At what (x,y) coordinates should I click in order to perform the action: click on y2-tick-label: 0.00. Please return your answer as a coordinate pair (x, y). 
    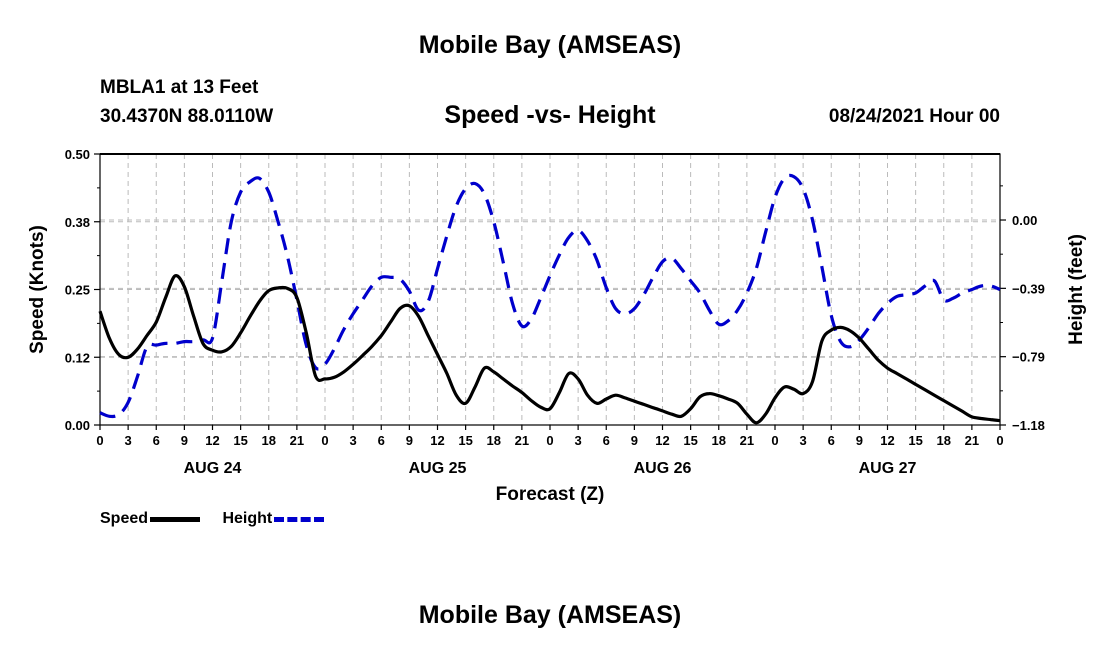
    Looking at the image, I should click on (1024, 220).